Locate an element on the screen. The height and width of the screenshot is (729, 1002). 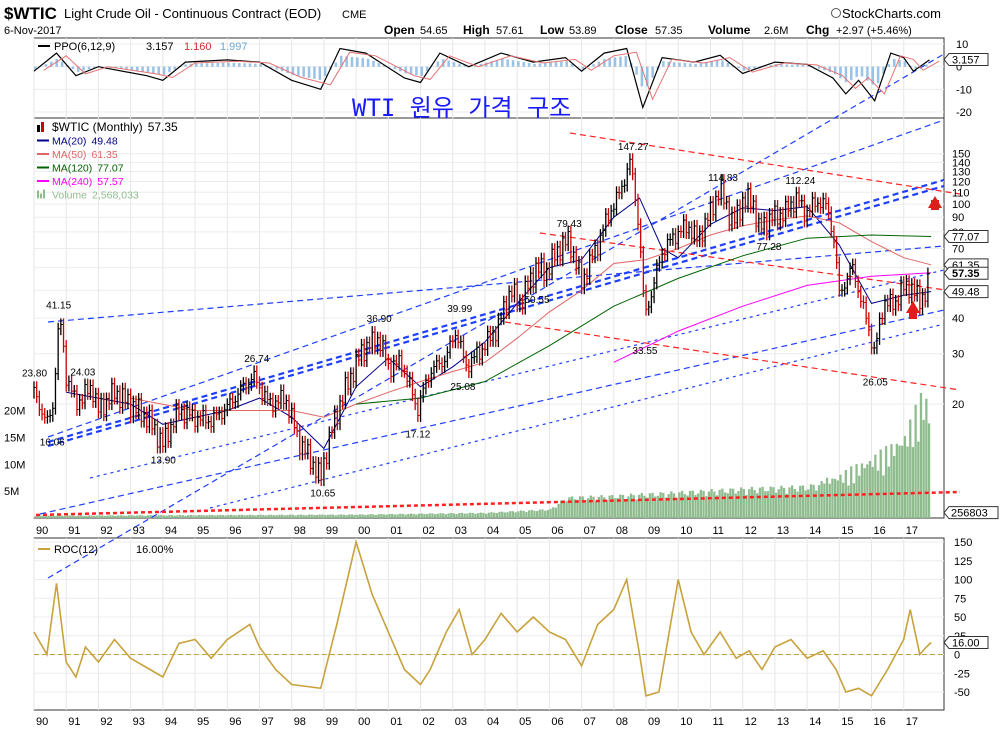
x-tick-label: 00 is located at coordinates (364, 722).